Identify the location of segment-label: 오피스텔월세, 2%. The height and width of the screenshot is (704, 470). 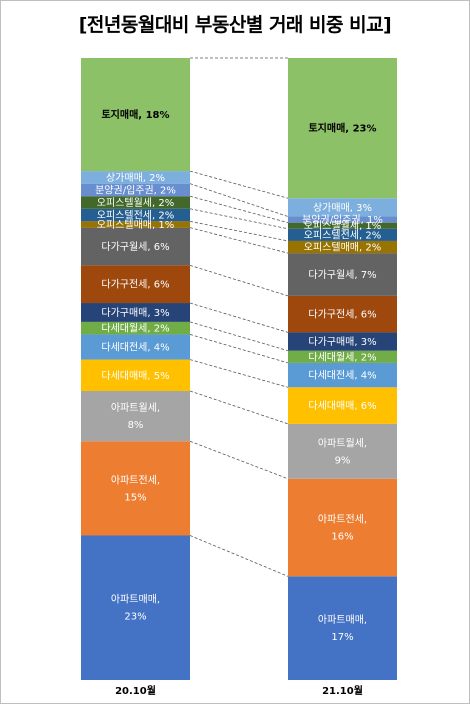
(135, 203).